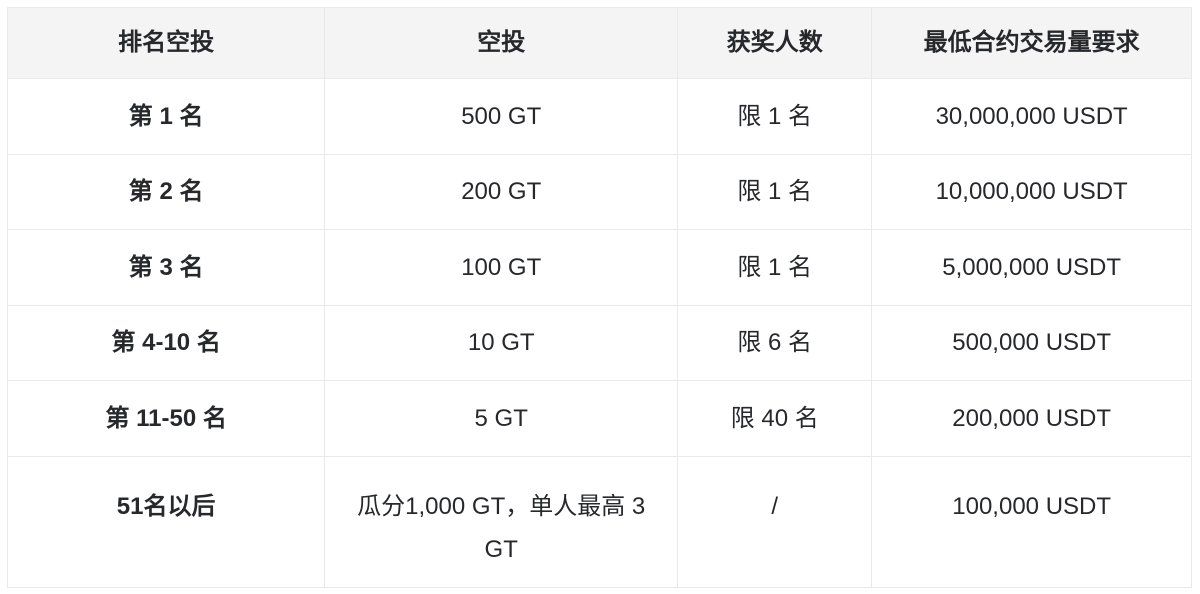 Image resolution: width=1200 pixels, height=594 pixels. Describe the element at coordinates (1031, 116) in the screenshot. I see `cell-volume: 30,000,000 USDT` at that location.